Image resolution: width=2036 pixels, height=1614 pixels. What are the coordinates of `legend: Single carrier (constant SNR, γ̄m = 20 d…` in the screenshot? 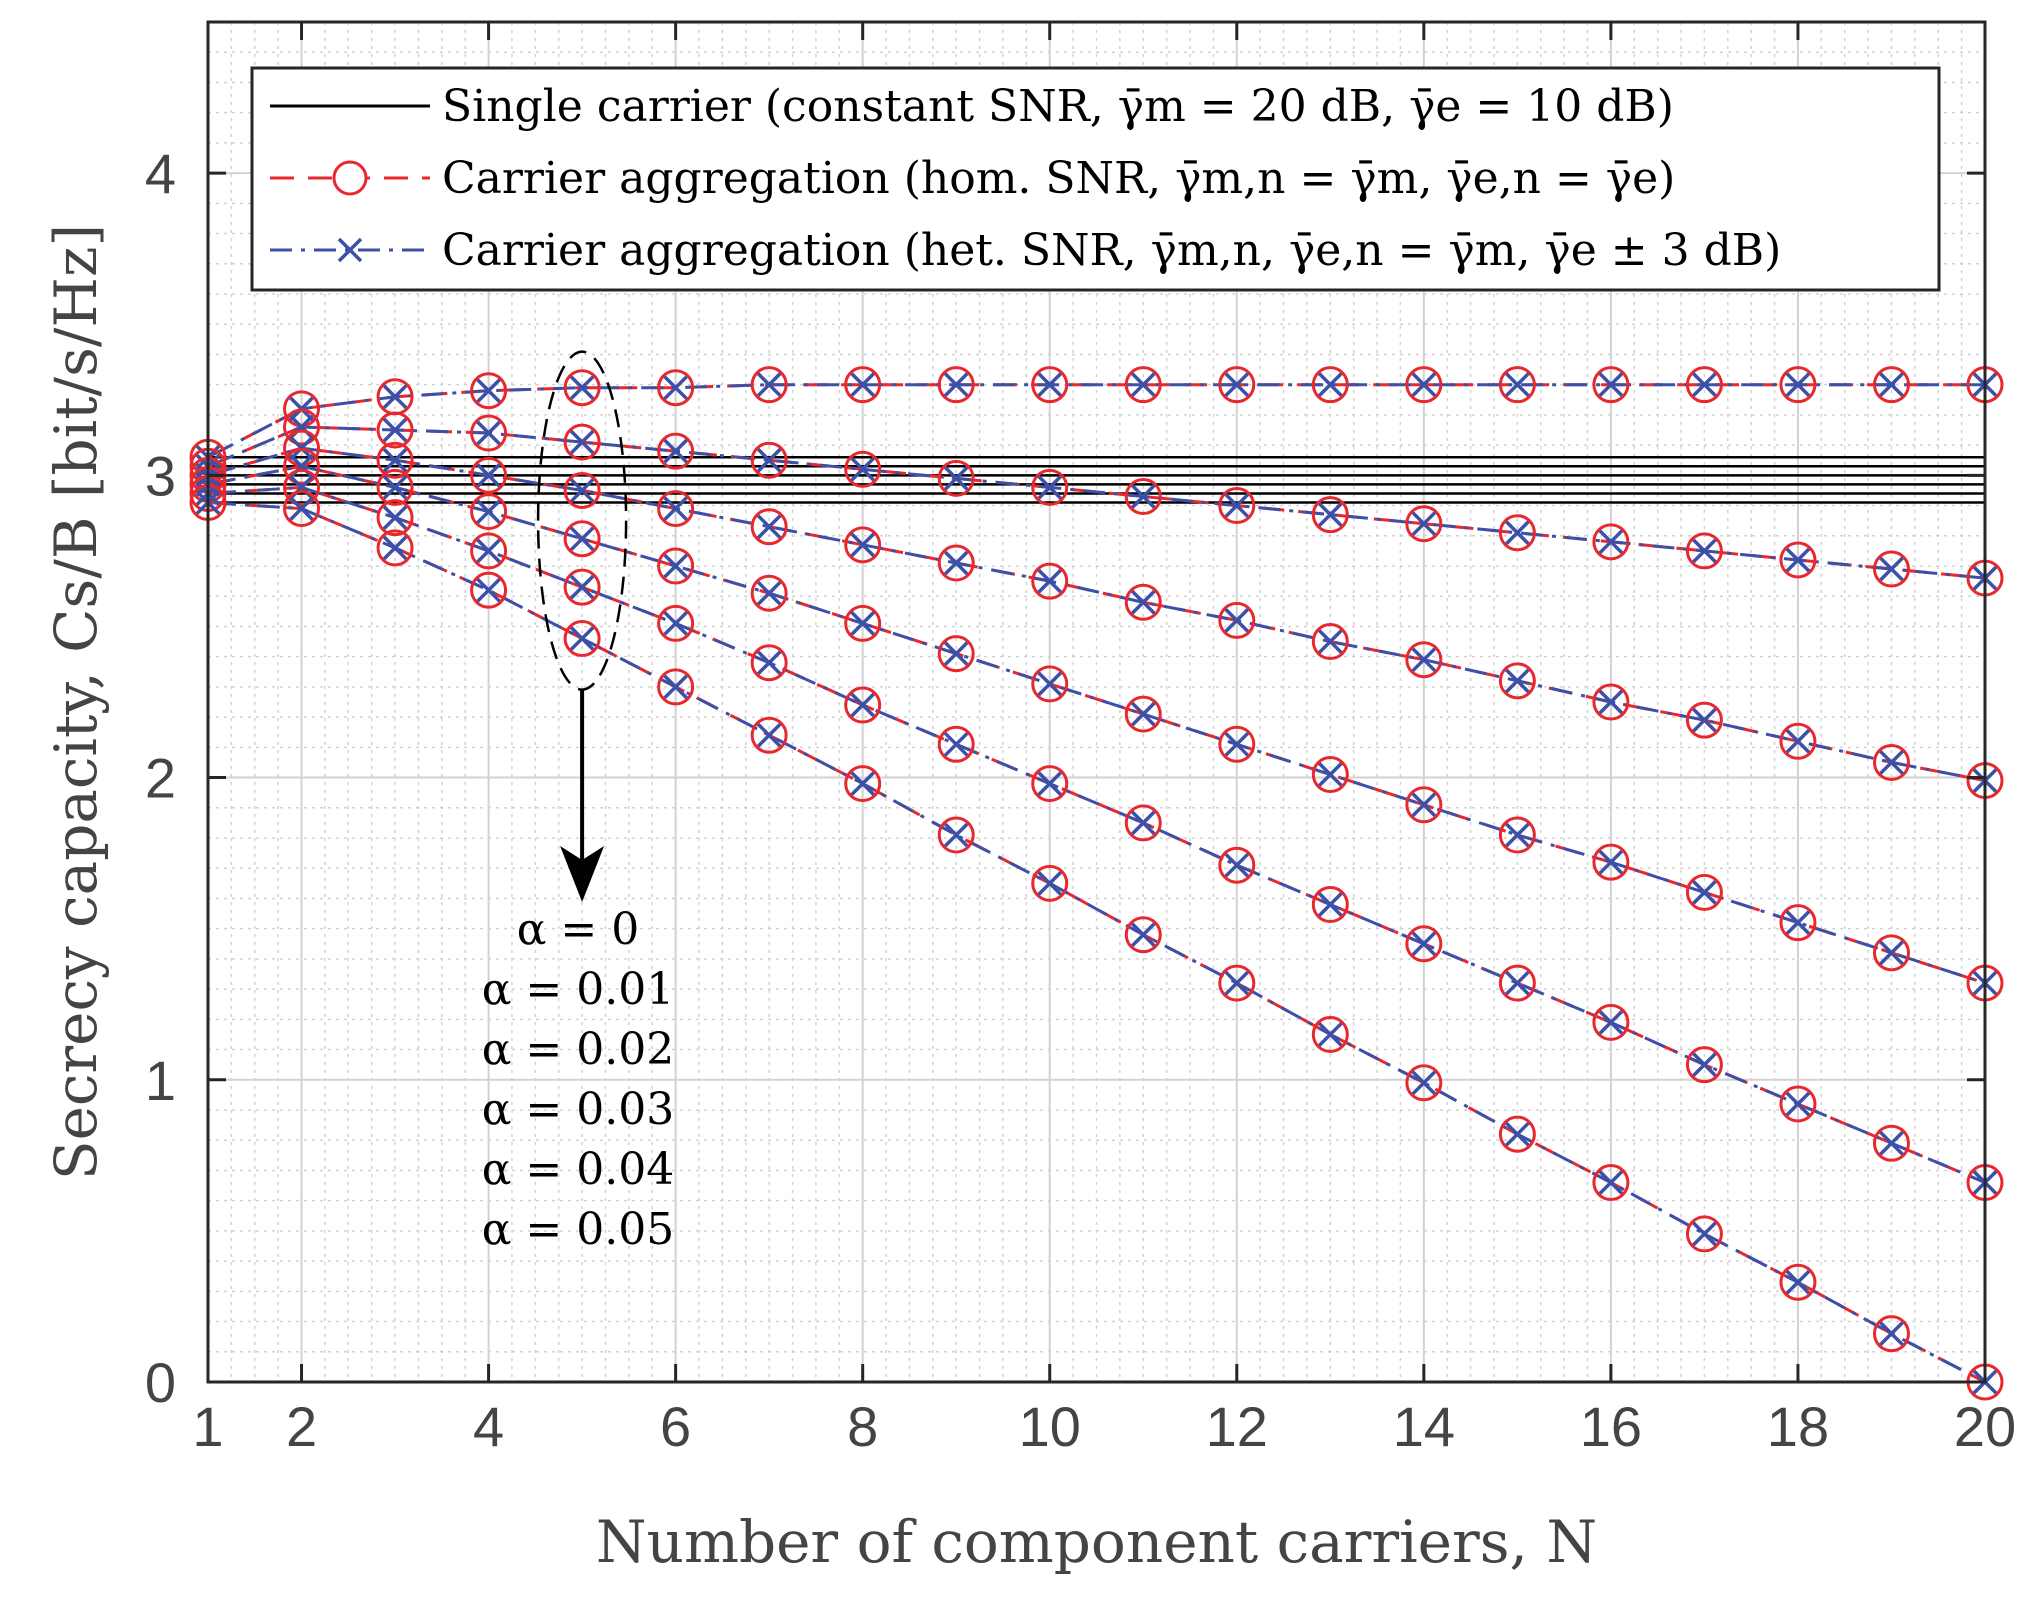 It's located at (1095, 179).